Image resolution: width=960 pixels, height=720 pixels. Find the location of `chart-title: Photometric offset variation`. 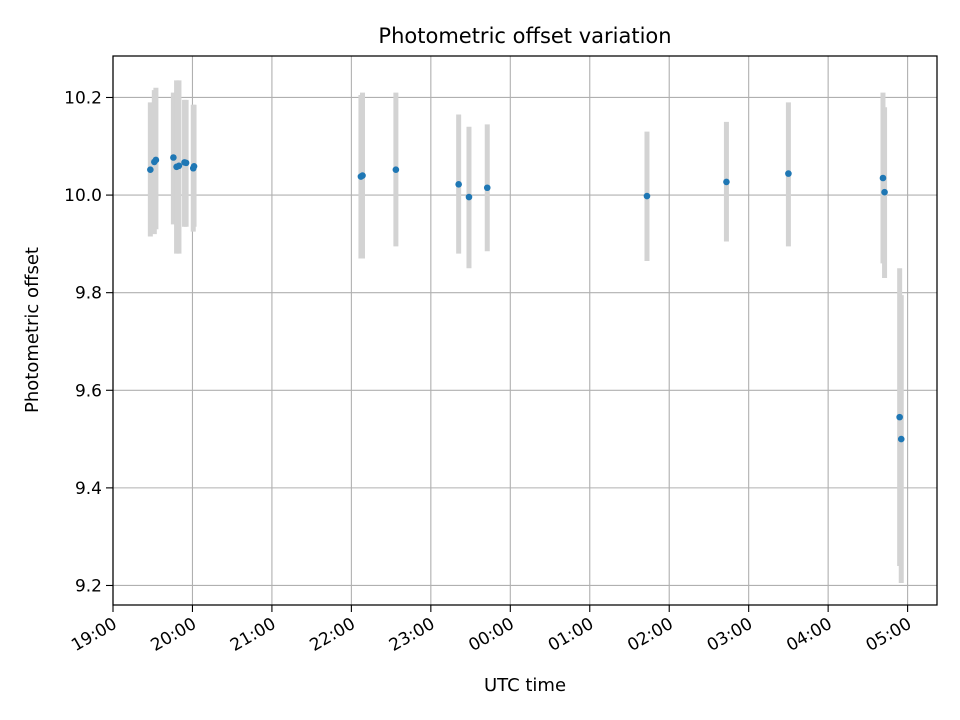

chart-title: Photometric offset variation is located at coordinates (524, 36).